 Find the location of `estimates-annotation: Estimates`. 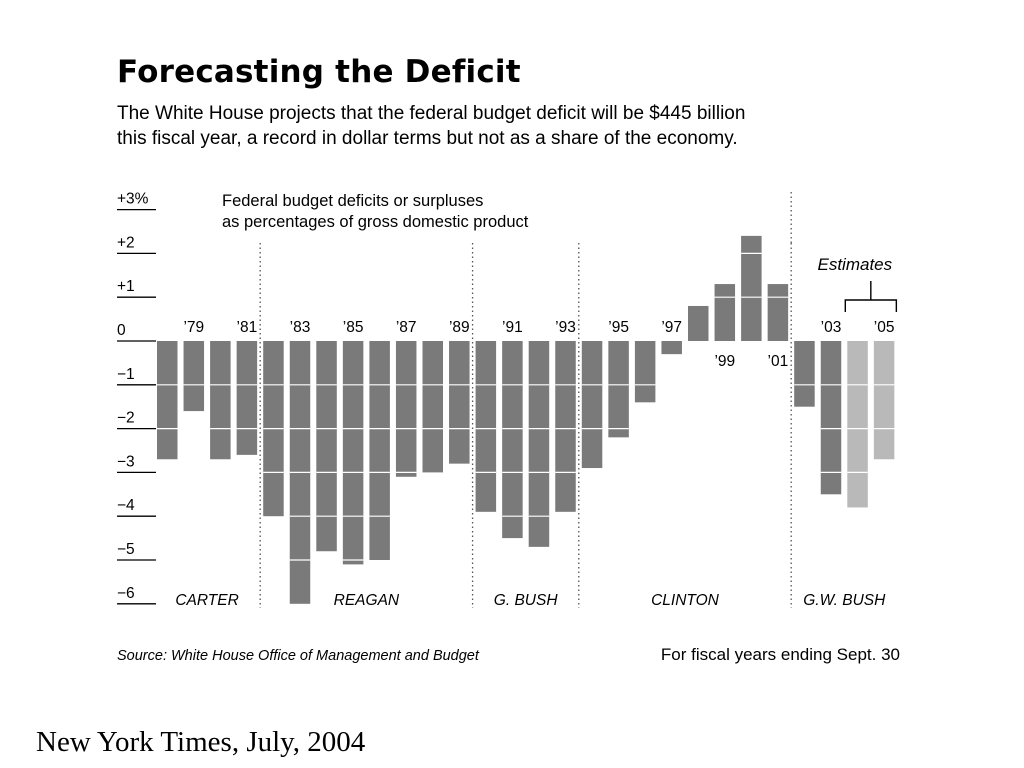

estimates-annotation: Estimates is located at coordinates (858, 283).